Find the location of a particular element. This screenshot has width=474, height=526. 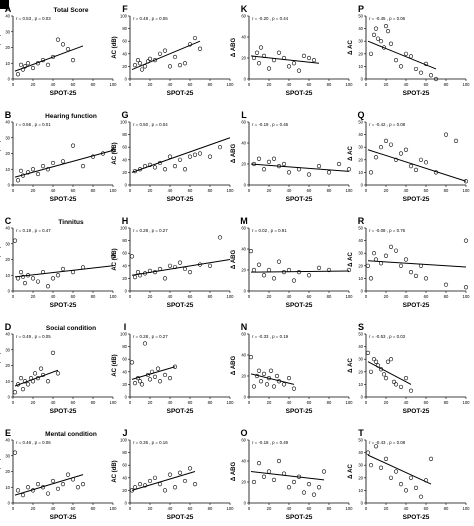

y-tick-label: 10 is located at coordinates (7, 169).